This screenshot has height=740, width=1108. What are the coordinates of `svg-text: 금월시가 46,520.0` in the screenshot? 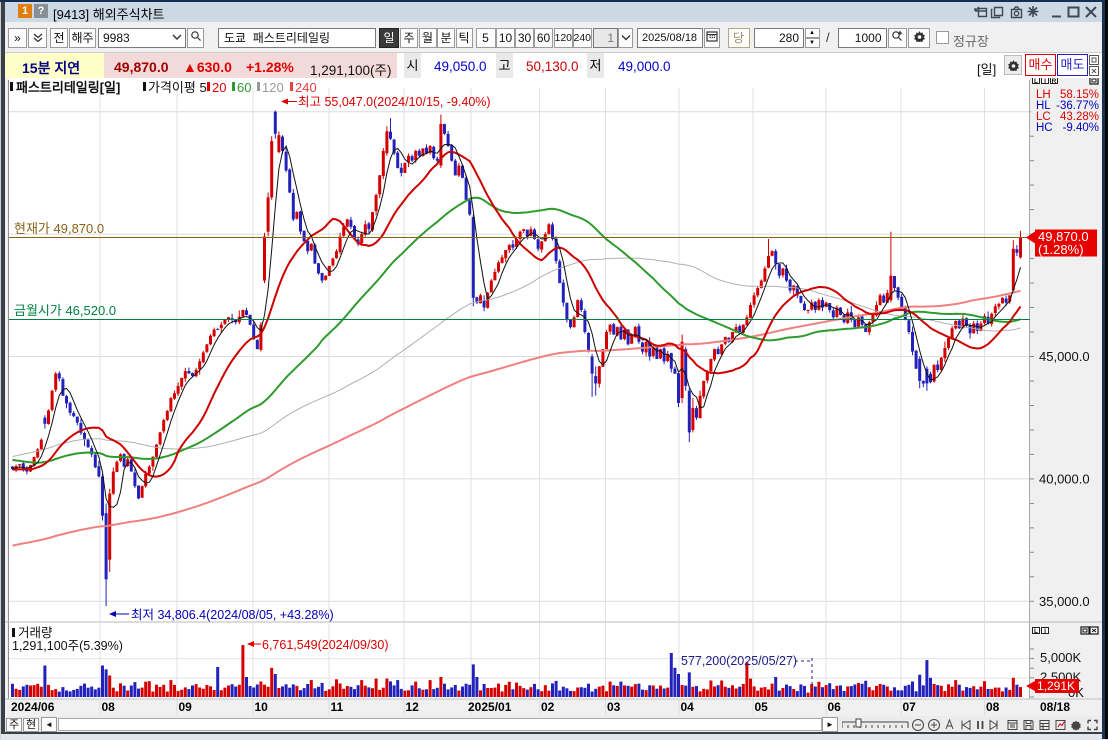 It's located at (65, 310).